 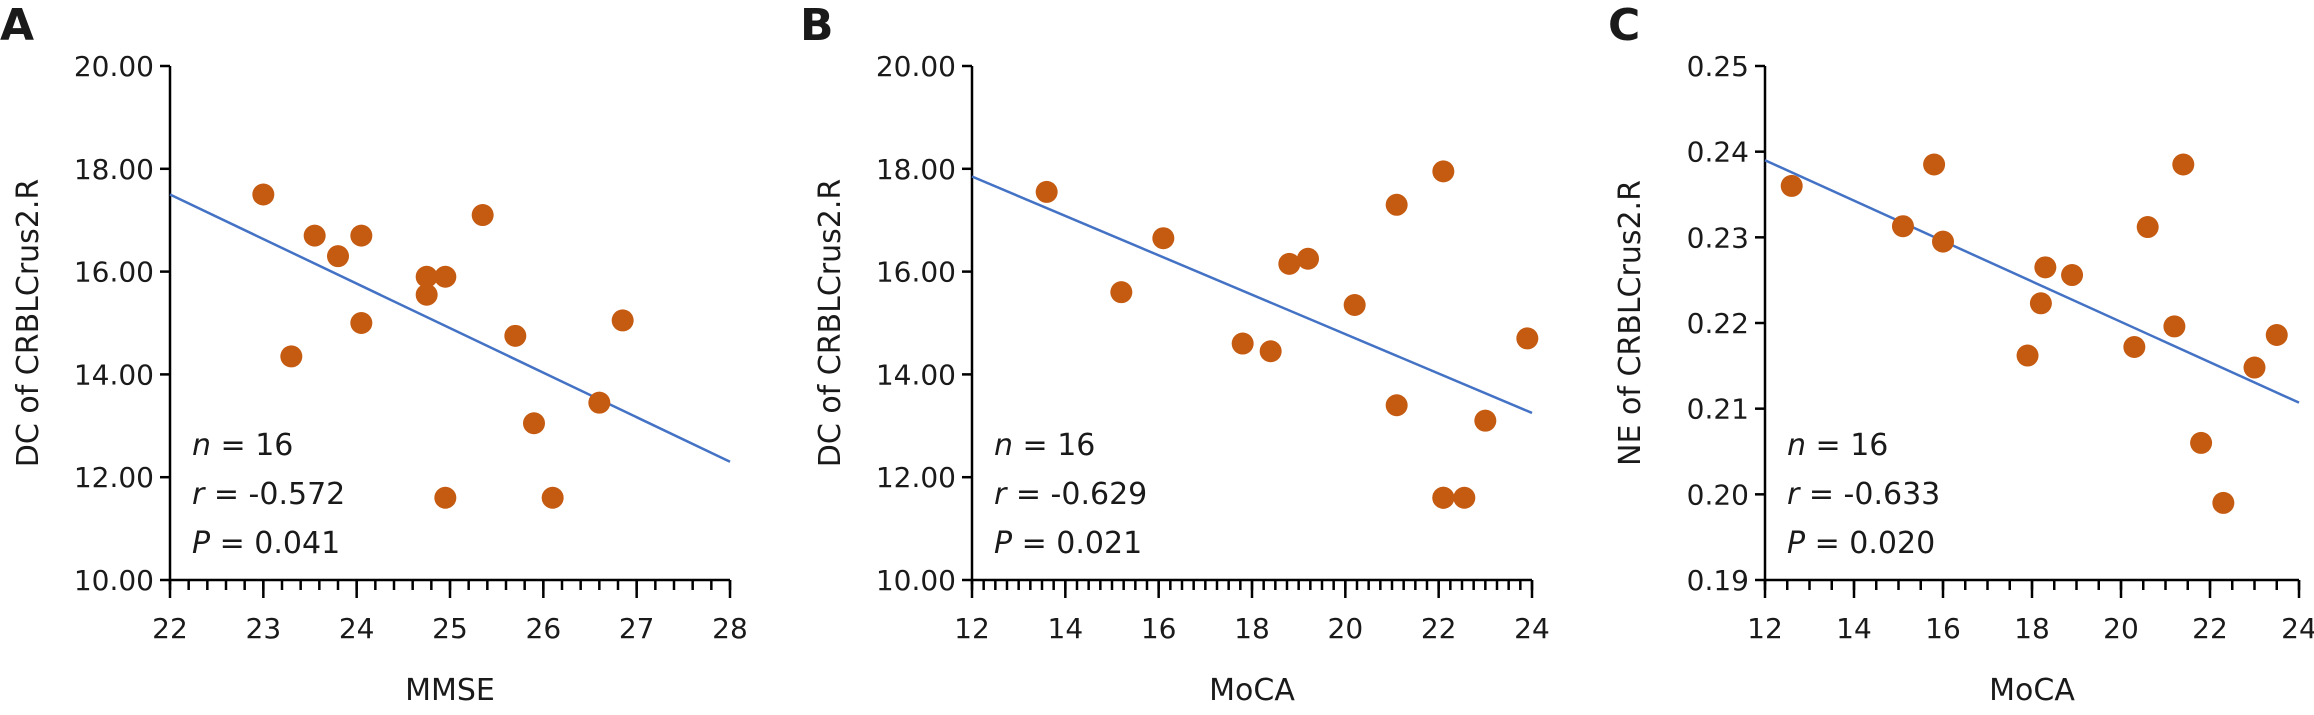 What do you see at coordinates (1796, 445) in the screenshot?
I see `panel-c-stat-n-symbol: n` at bounding box center [1796, 445].